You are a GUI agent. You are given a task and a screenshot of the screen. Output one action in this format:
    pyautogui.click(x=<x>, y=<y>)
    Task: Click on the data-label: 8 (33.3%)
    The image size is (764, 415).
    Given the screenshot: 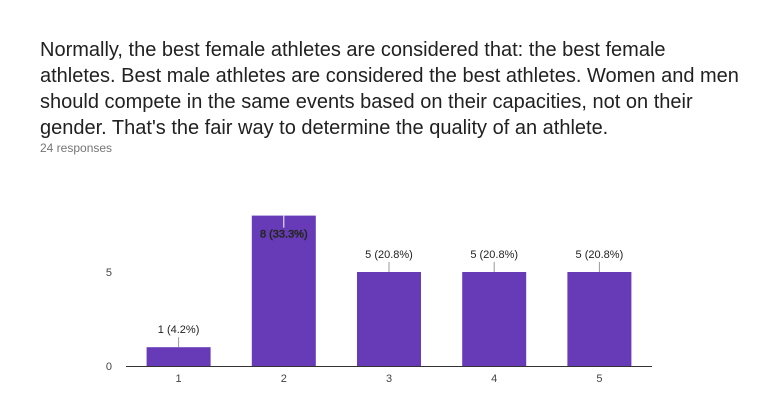 What is the action you would take?
    pyautogui.click(x=284, y=235)
    